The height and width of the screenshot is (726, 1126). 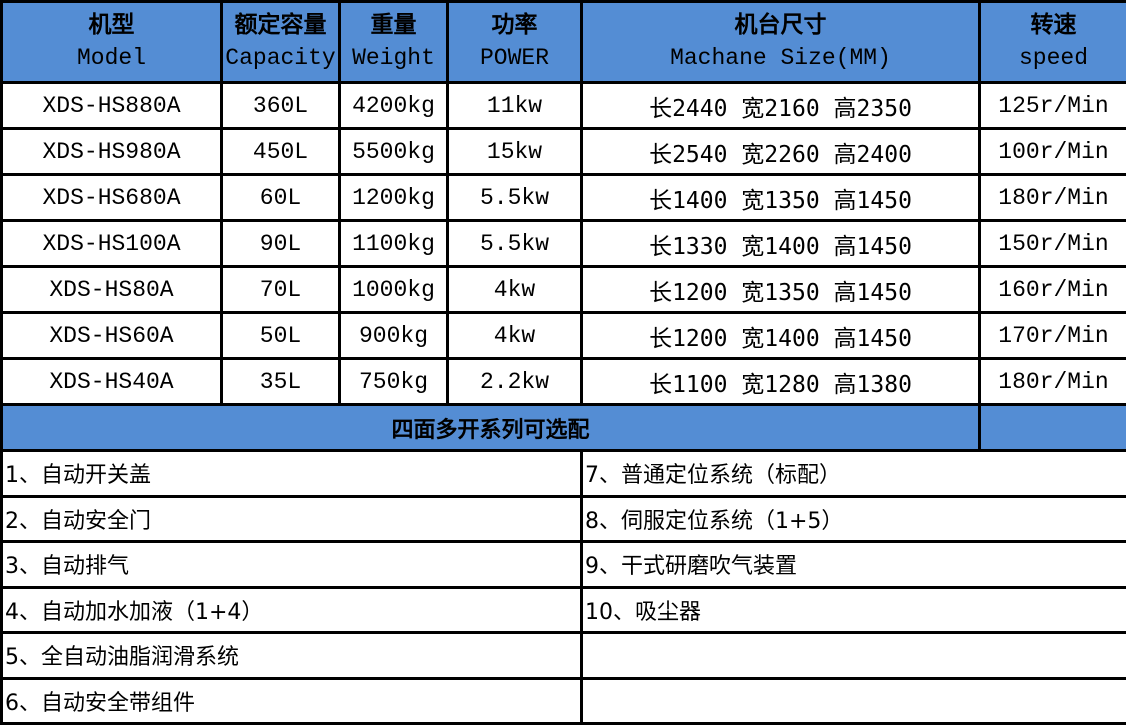 What do you see at coordinates (1052, 42) in the screenshot?
I see `header-speed: 转速 speed` at bounding box center [1052, 42].